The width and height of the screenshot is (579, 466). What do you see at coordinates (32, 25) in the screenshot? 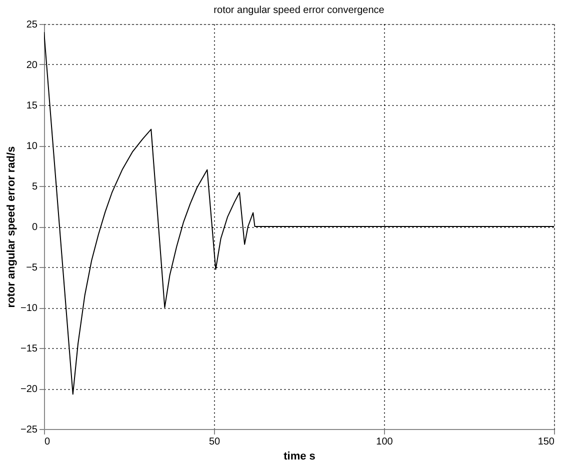
I see `y-tick-label: 25` at bounding box center [32, 25].